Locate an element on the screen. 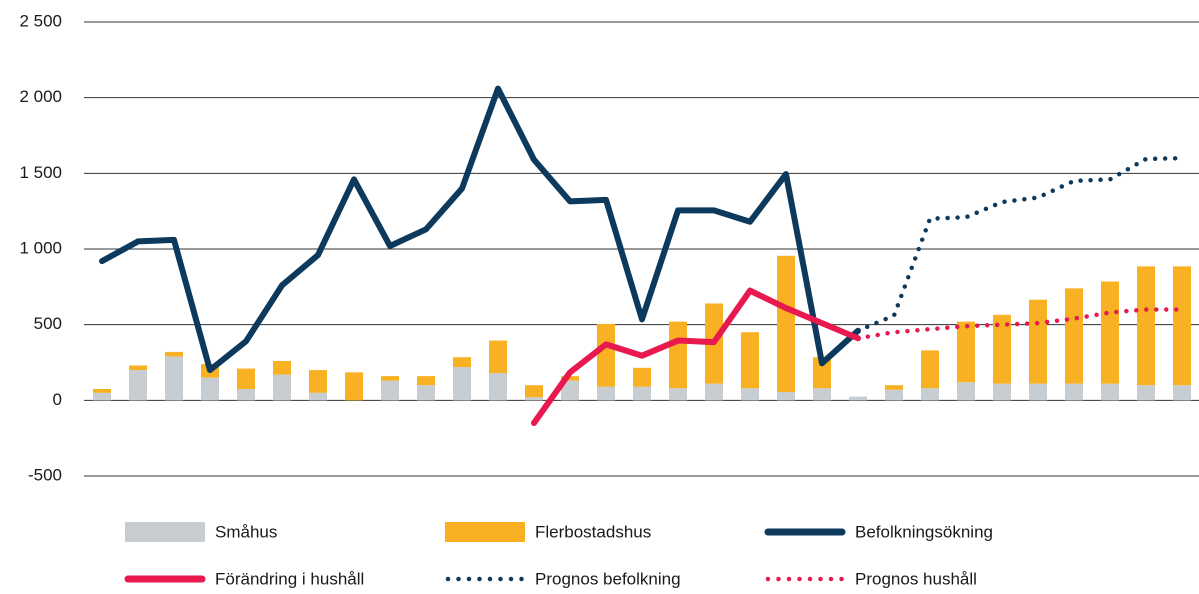 This screenshot has height=594, width=1199. legend-label: Förändring i hushåll is located at coordinates (289, 578).